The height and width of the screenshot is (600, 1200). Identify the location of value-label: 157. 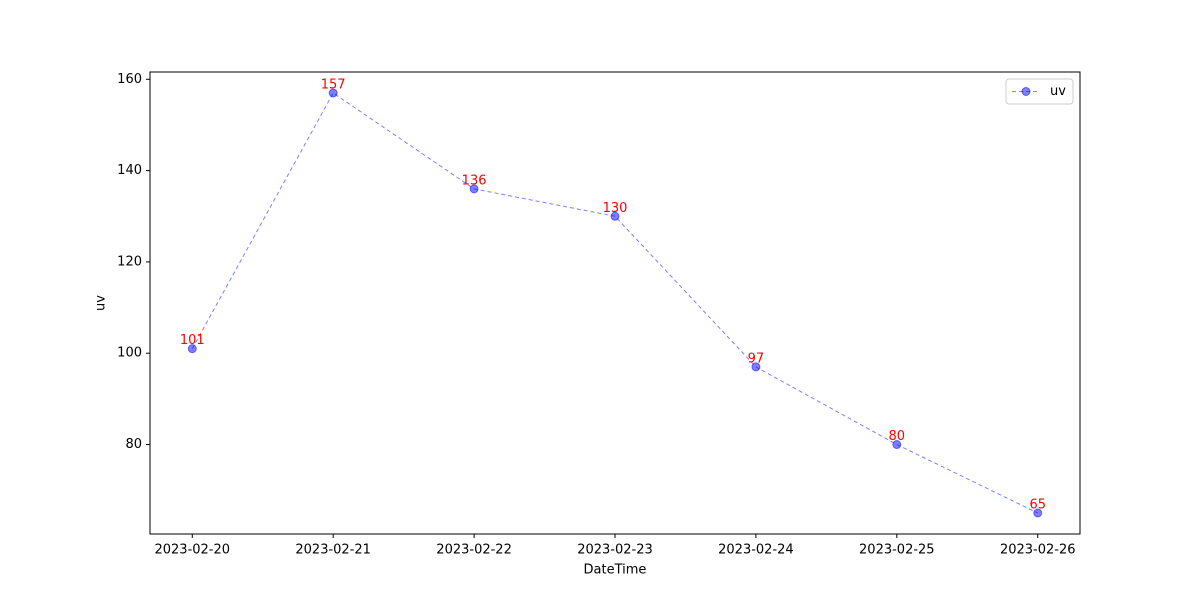
(333, 85).